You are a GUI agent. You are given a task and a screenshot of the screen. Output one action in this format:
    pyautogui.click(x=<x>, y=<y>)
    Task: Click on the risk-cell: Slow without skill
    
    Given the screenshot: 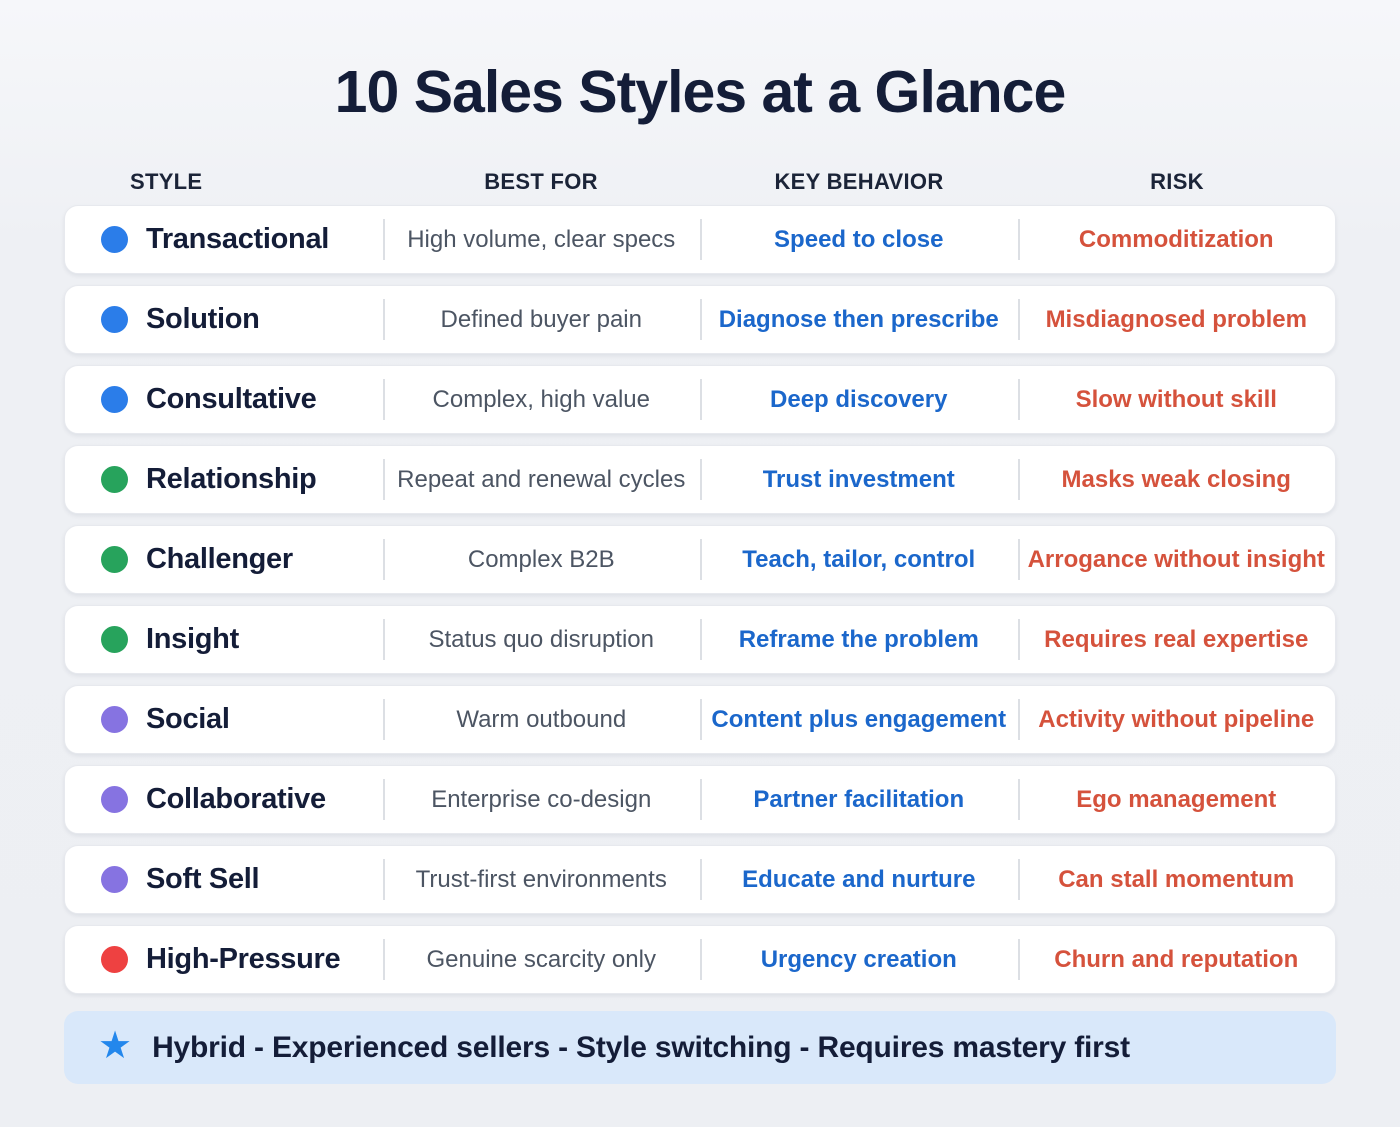 What is the action you would take?
    pyautogui.click(x=1176, y=399)
    